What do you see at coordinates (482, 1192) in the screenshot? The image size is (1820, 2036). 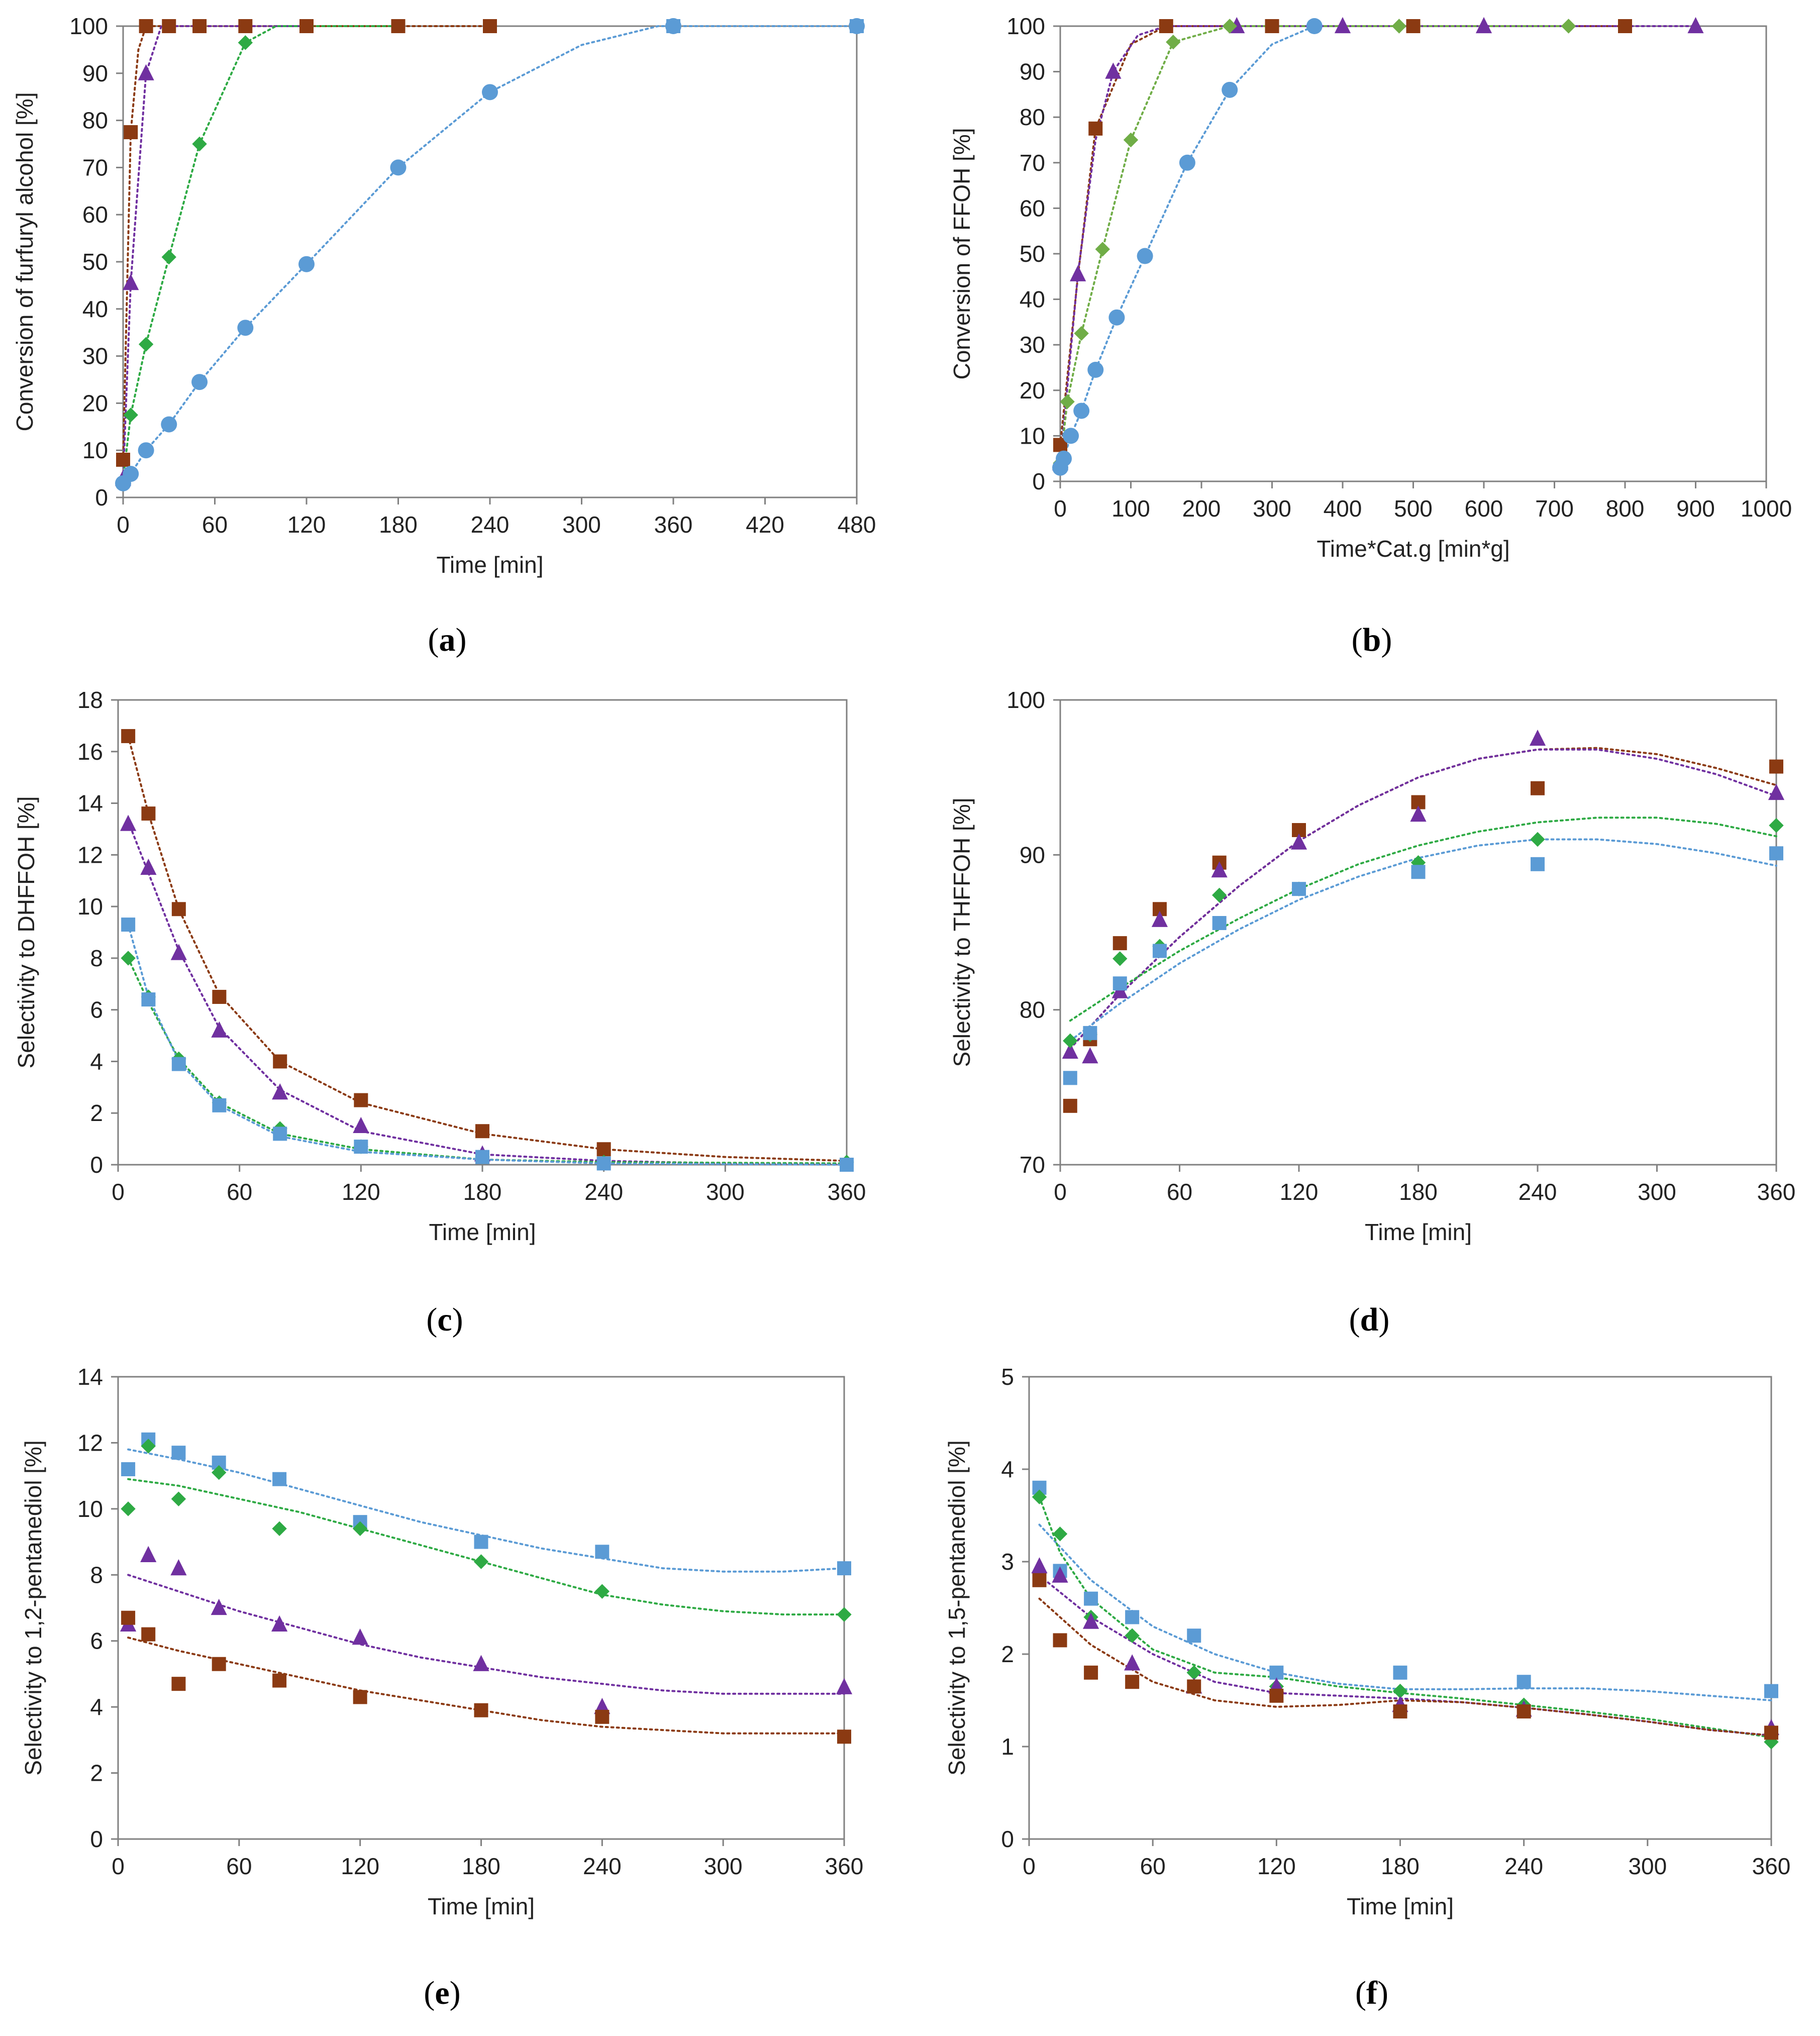 I see `x-tick-label: 180` at bounding box center [482, 1192].